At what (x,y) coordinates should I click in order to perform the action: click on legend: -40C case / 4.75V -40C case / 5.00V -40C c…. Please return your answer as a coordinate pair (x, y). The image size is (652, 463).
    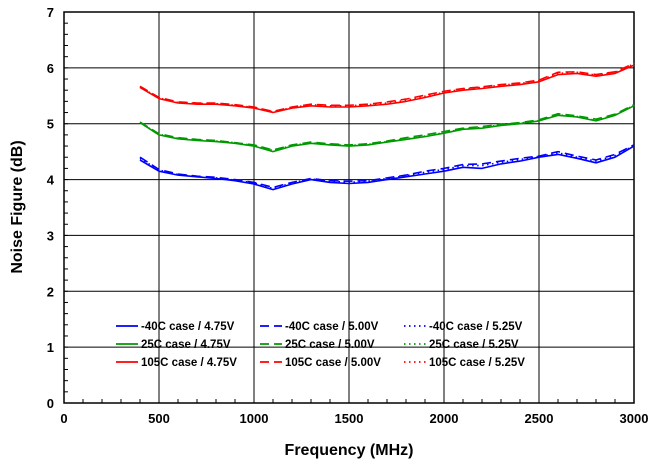
    Looking at the image, I should click on (320, 345).